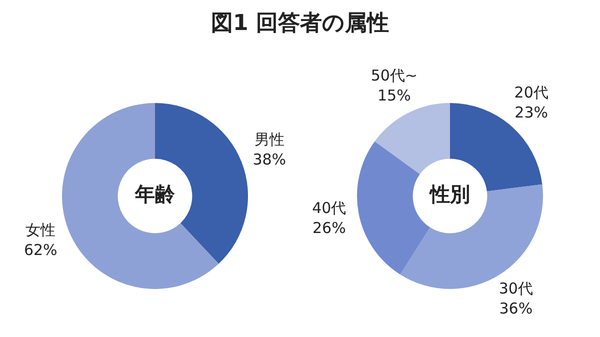  What do you see at coordinates (269, 139) in the screenshot?
I see `slice-label: 男性` at bounding box center [269, 139].